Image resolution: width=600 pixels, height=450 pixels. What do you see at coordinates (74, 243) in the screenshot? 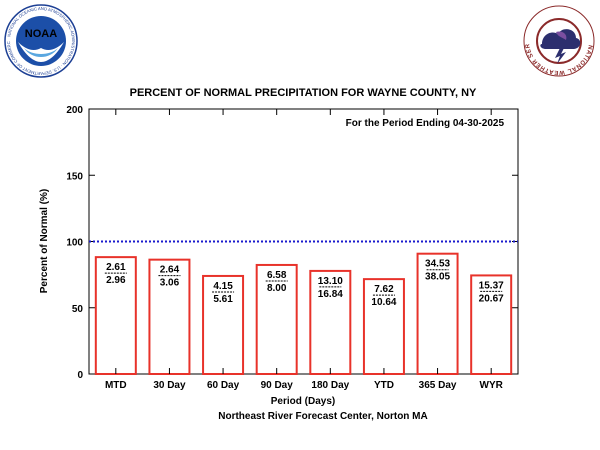
I see `y-tick-label: 100` at bounding box center [74, 243].